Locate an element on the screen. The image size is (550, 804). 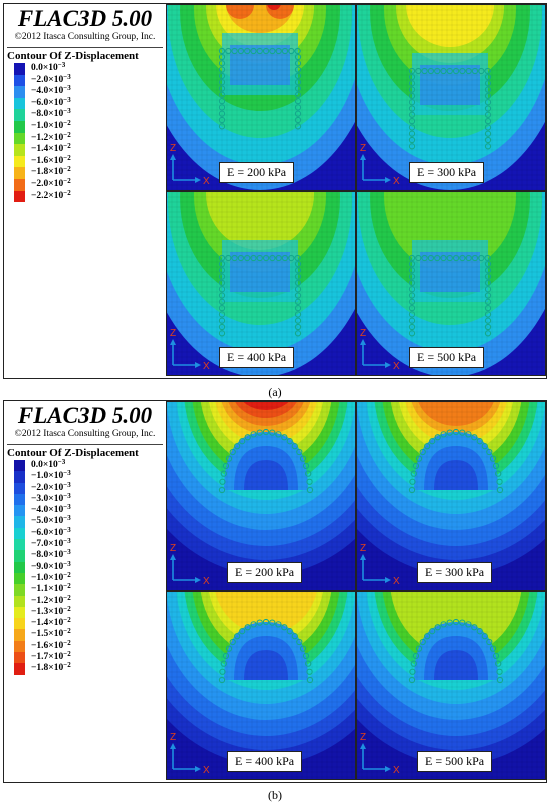
legend-value: −7.0×10⁻³ is located at coordinates (51, 543).